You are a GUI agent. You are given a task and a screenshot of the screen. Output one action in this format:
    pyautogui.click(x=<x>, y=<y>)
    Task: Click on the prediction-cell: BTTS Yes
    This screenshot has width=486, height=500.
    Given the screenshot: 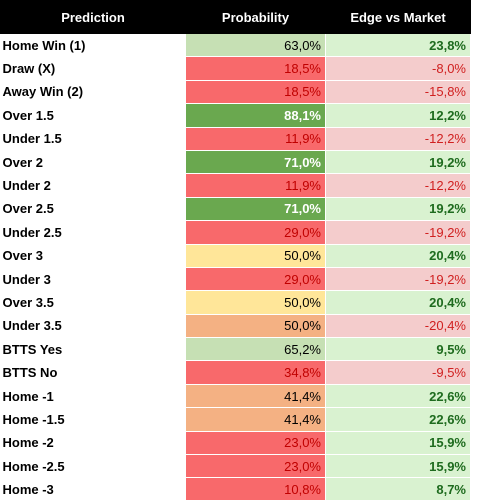 What is the action you would take?
    pyautogui.click(x=93, y=349)
    